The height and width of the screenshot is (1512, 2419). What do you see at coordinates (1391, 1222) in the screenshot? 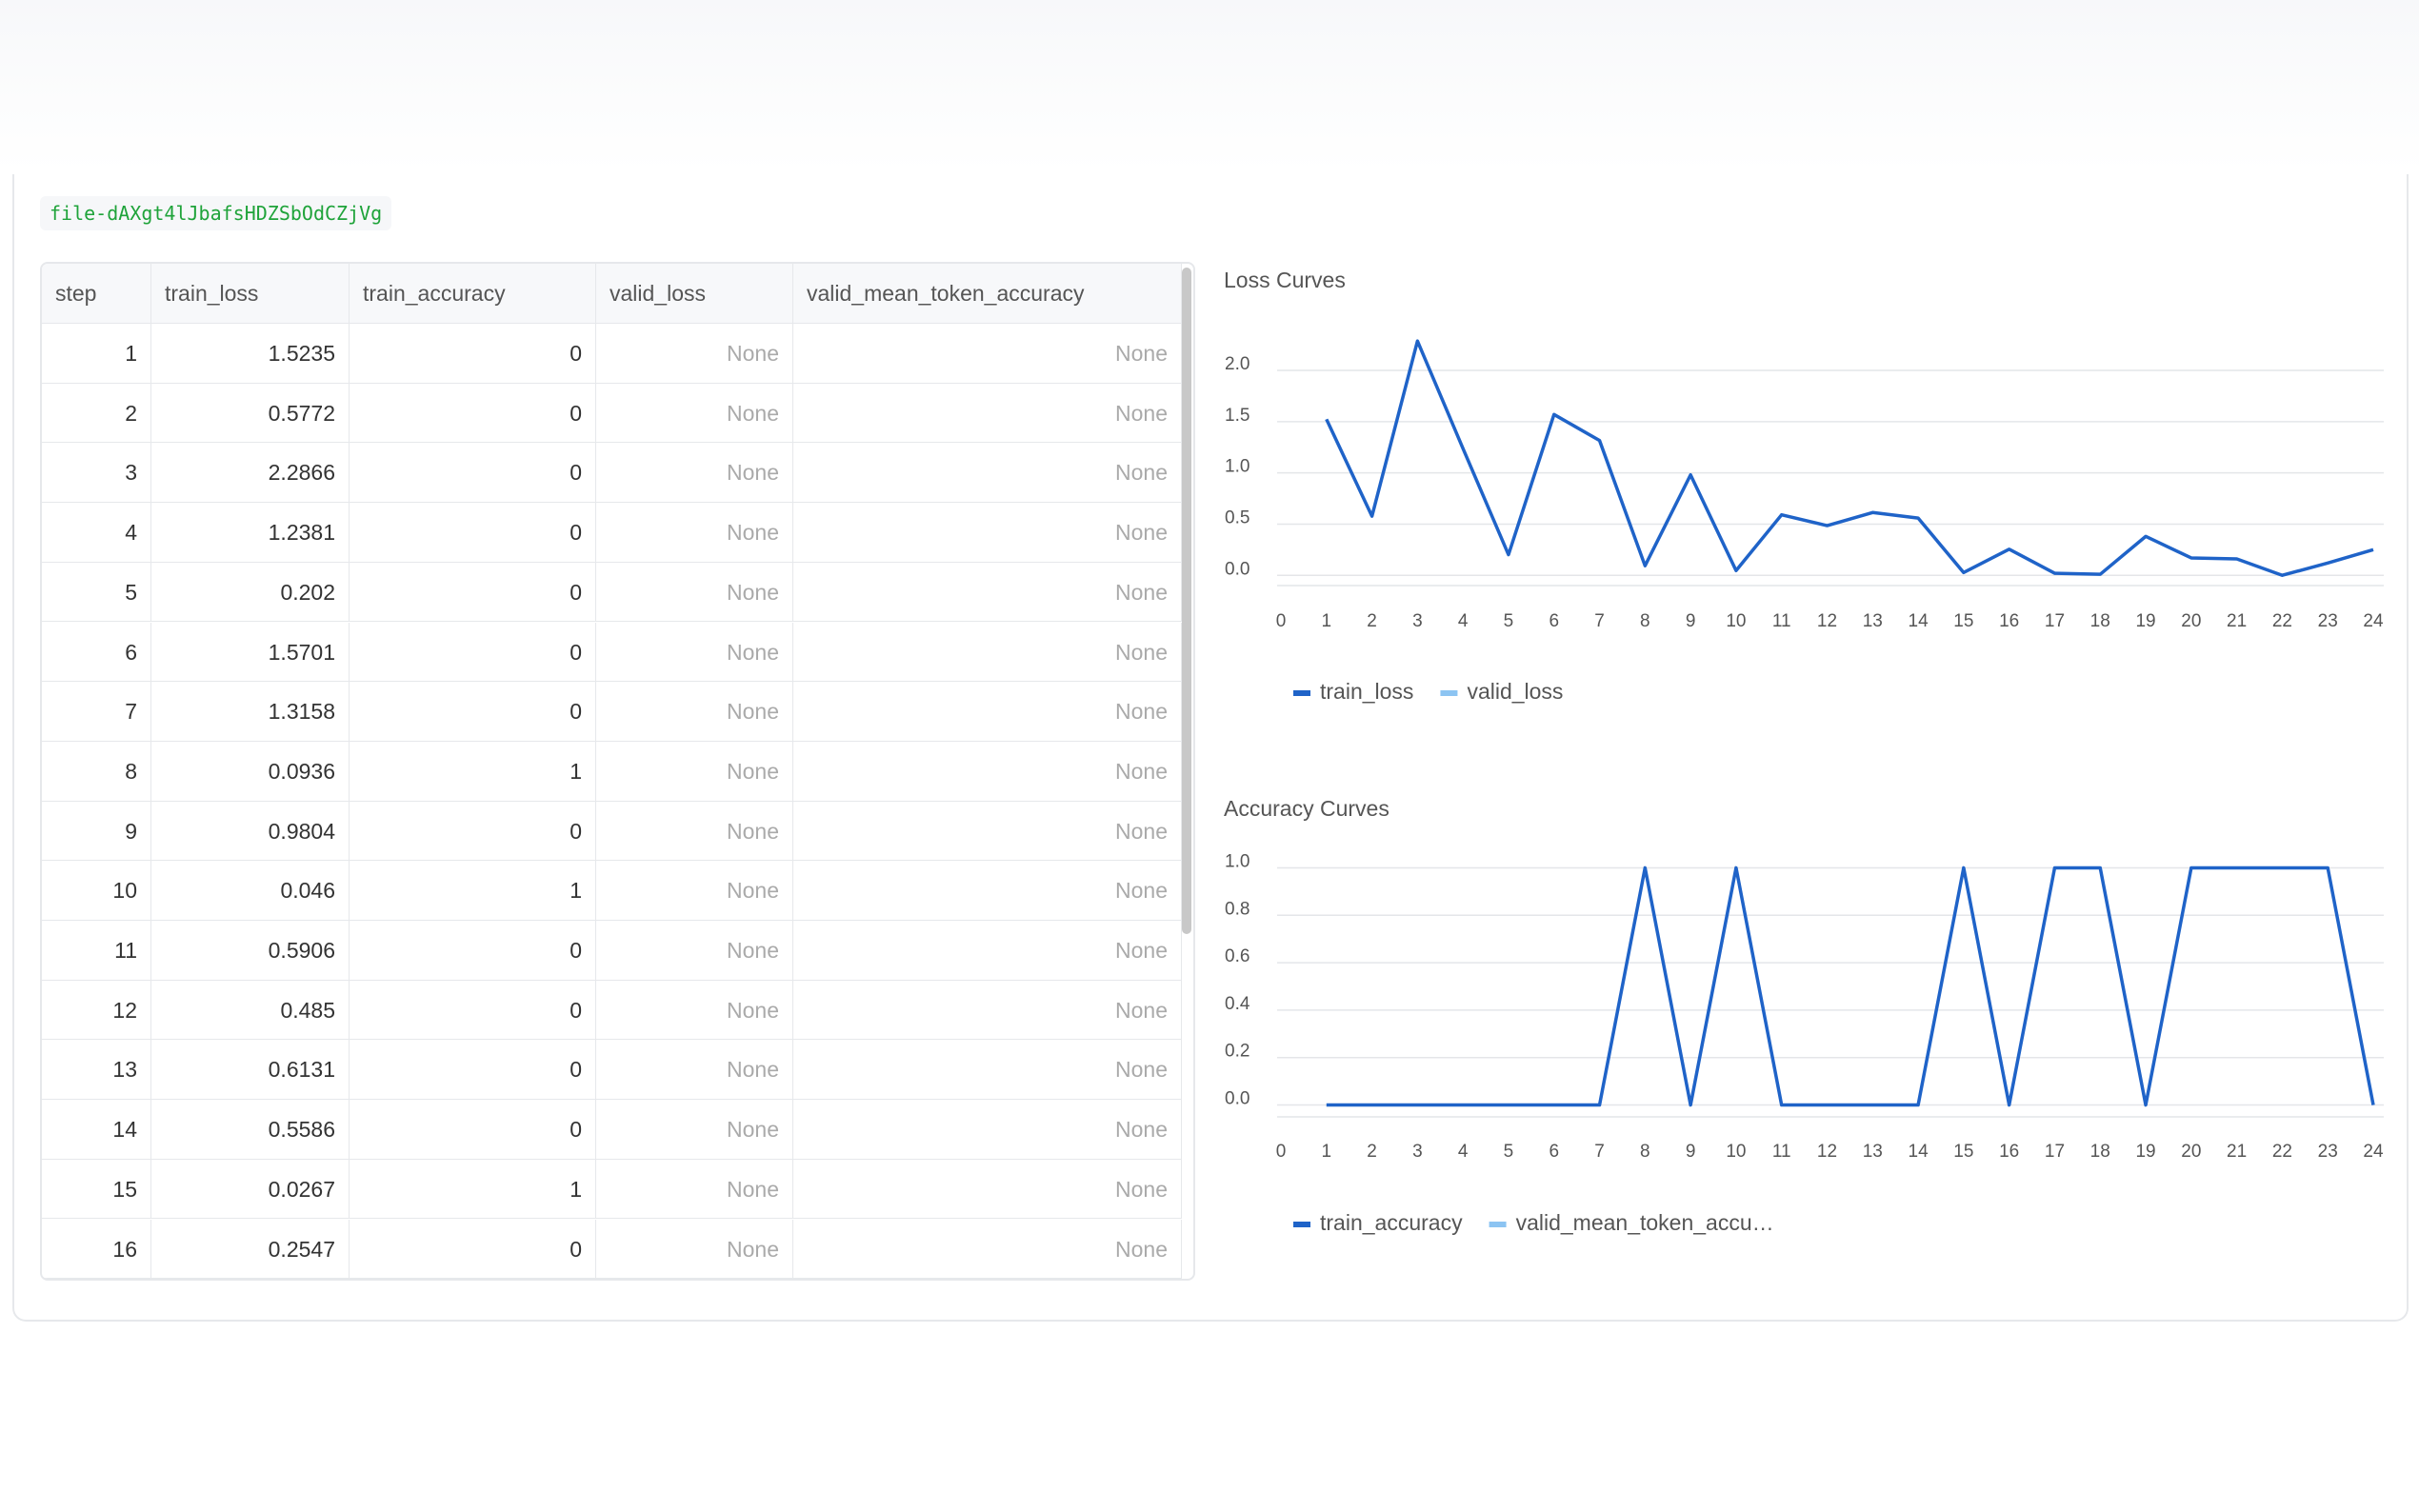
I see `legend-label: train_accuracy` at bounding box center [1391, 1222].